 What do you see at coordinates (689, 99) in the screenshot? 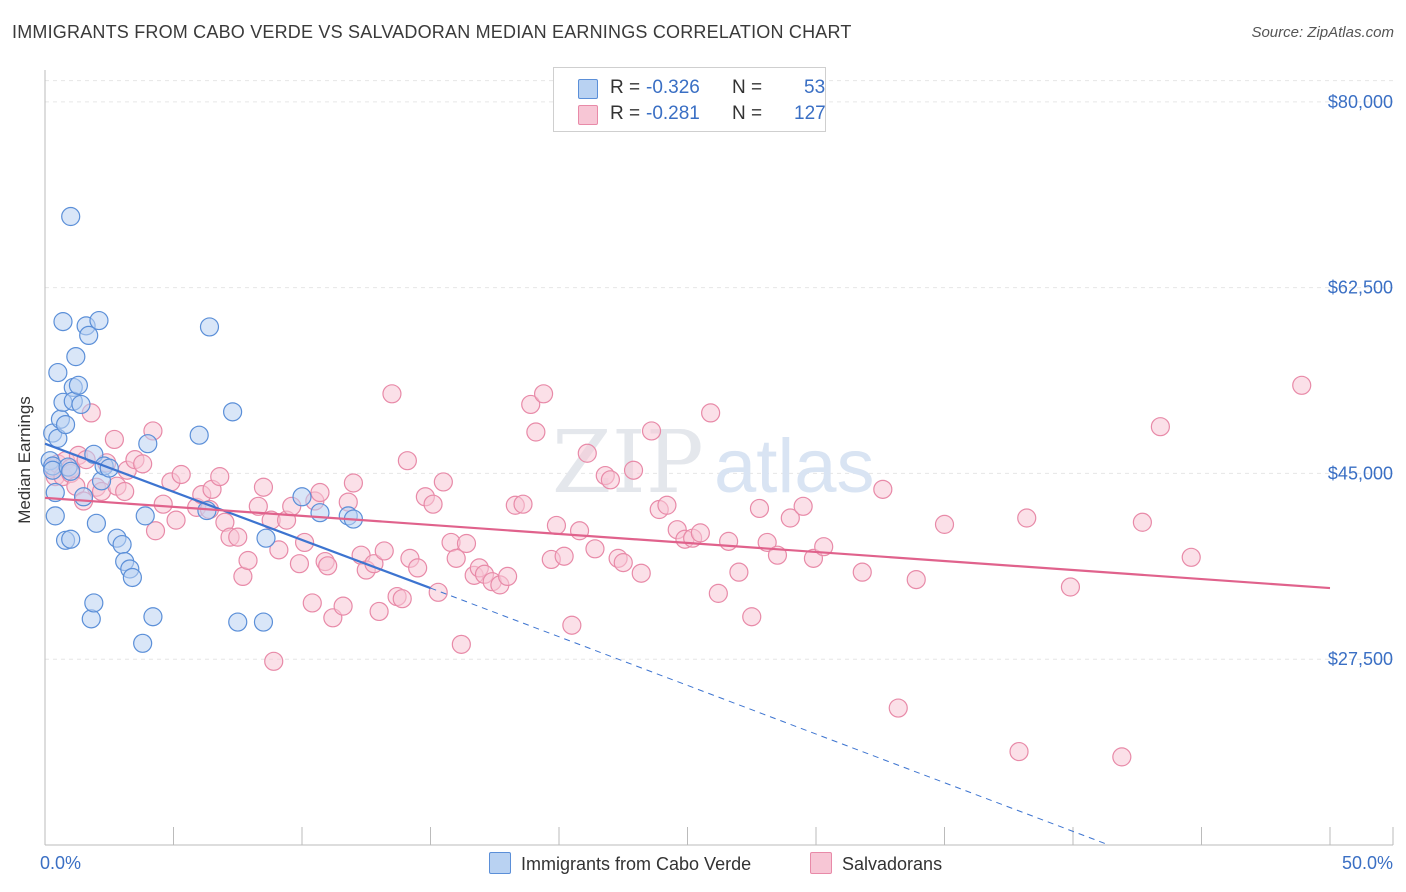
I see `correlation-legend: R = -0.326 N = 53 R = -0.281 N = 127` at bounding box center [689, 99].